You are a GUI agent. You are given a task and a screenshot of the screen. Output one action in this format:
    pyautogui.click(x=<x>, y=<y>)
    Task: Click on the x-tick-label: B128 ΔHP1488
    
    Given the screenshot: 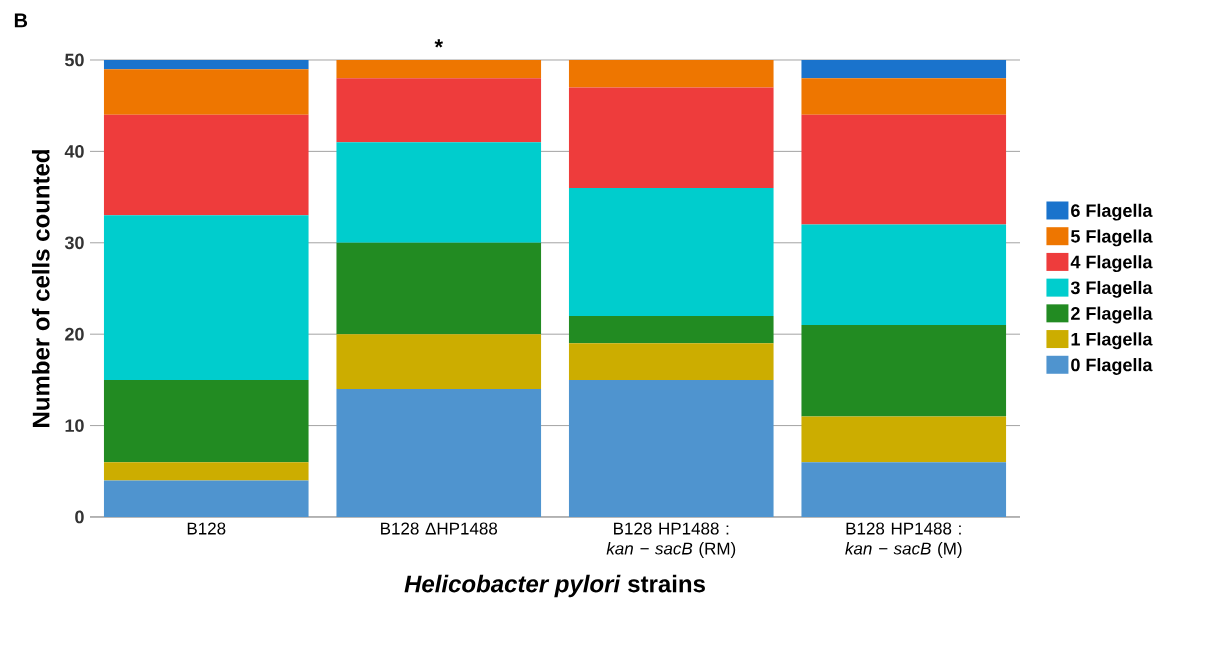 What is the action you would take?
    pyautogui.click(x=439, y=528)
    